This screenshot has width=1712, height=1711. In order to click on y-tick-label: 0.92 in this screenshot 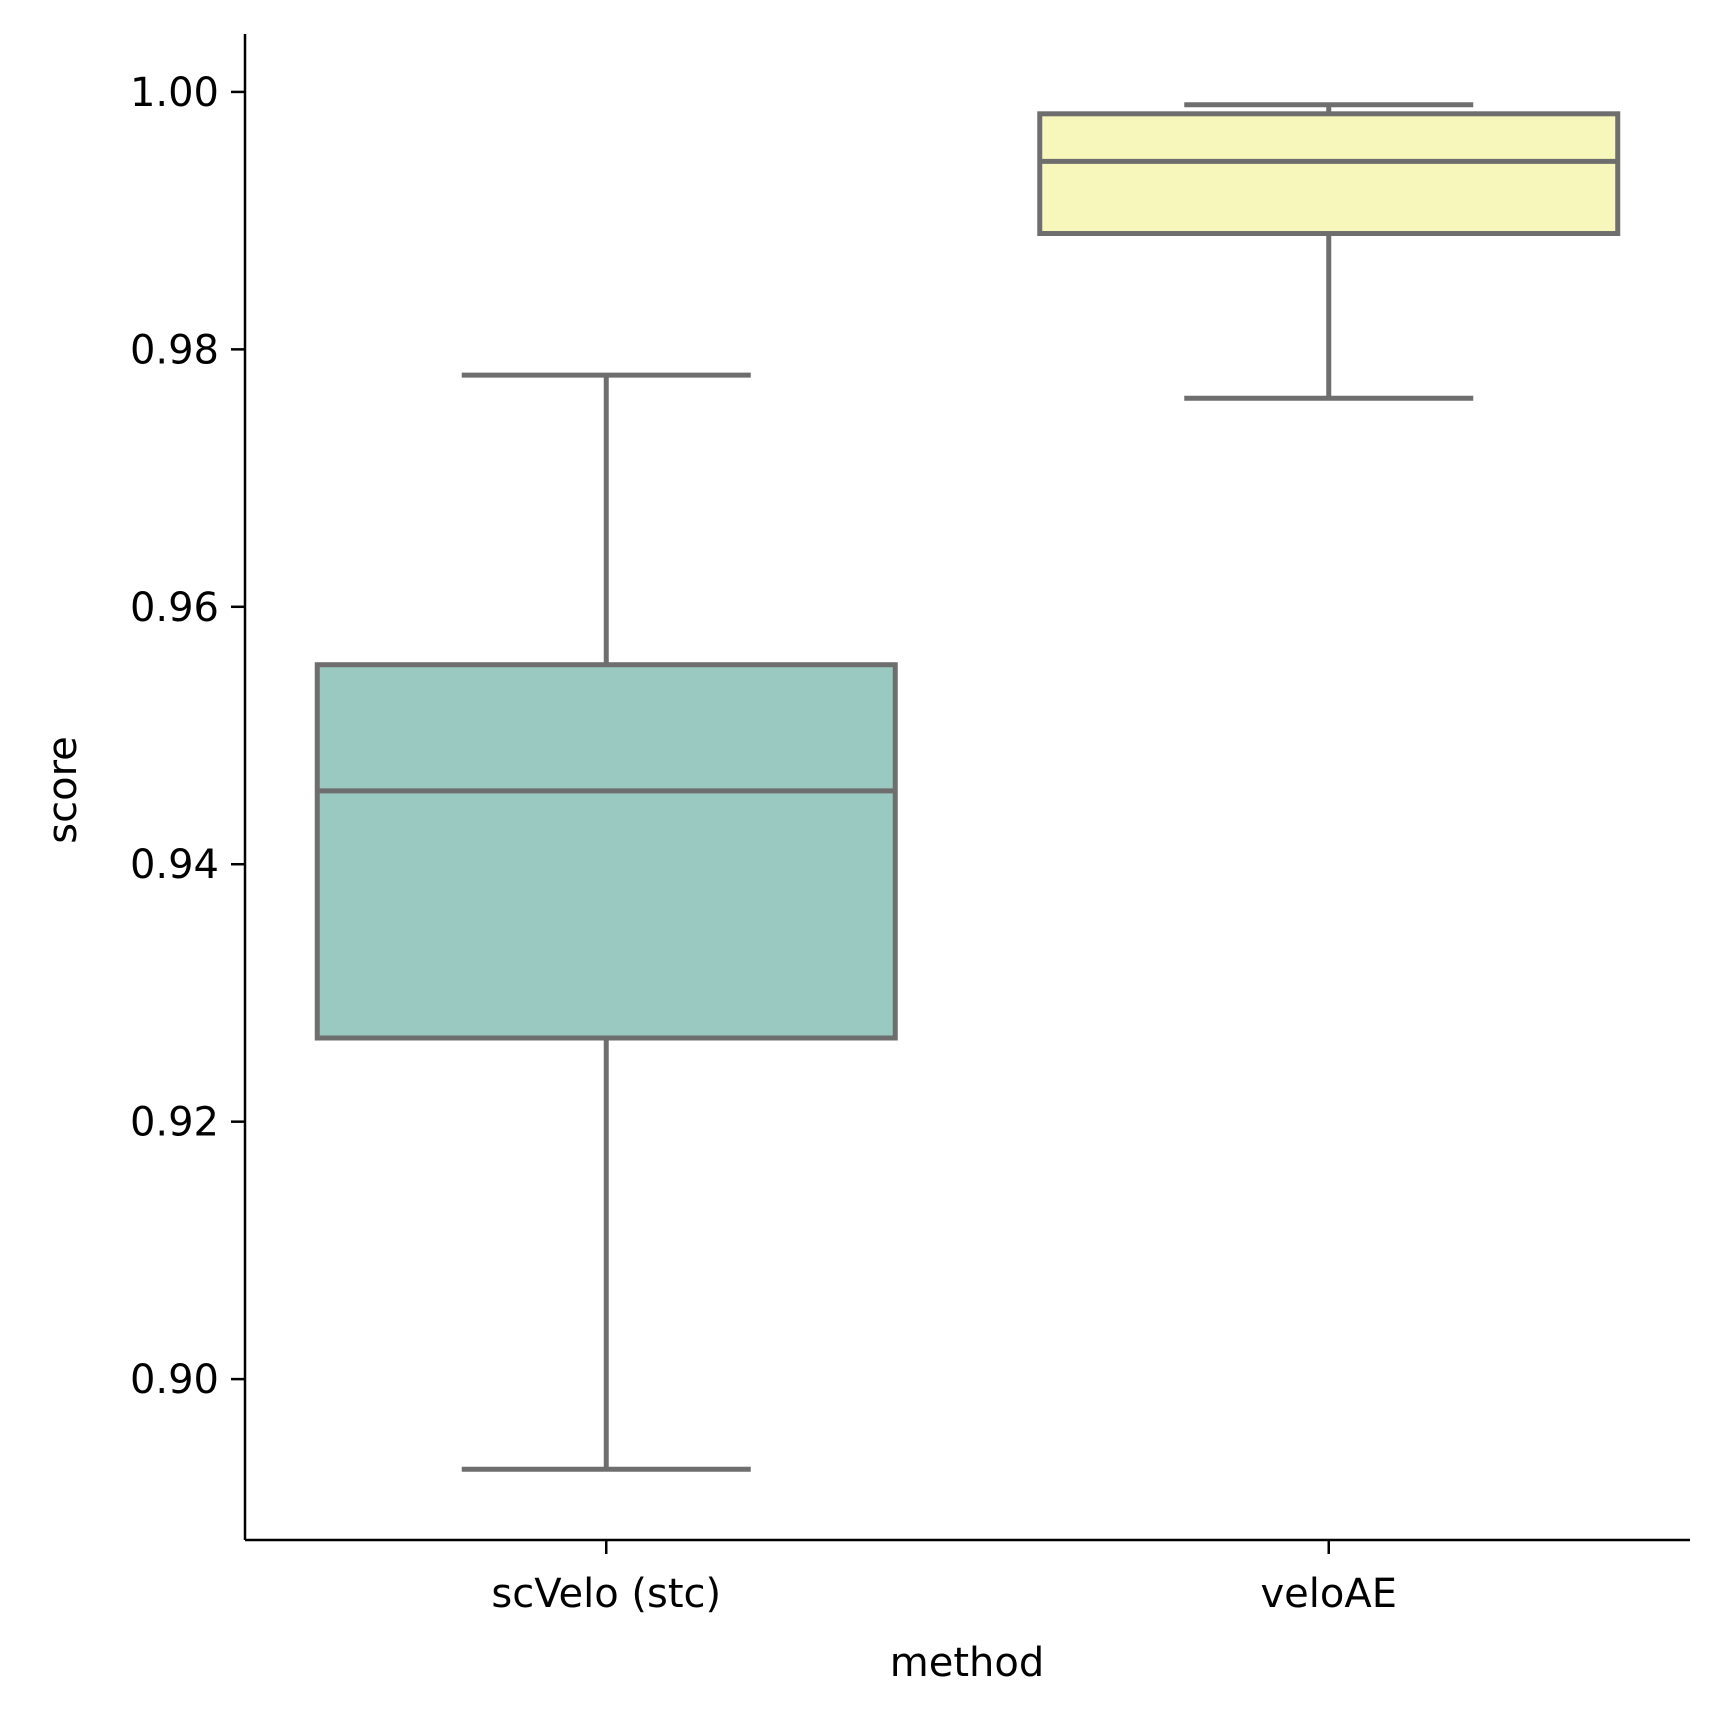, I will do `click(174, 1123)`.